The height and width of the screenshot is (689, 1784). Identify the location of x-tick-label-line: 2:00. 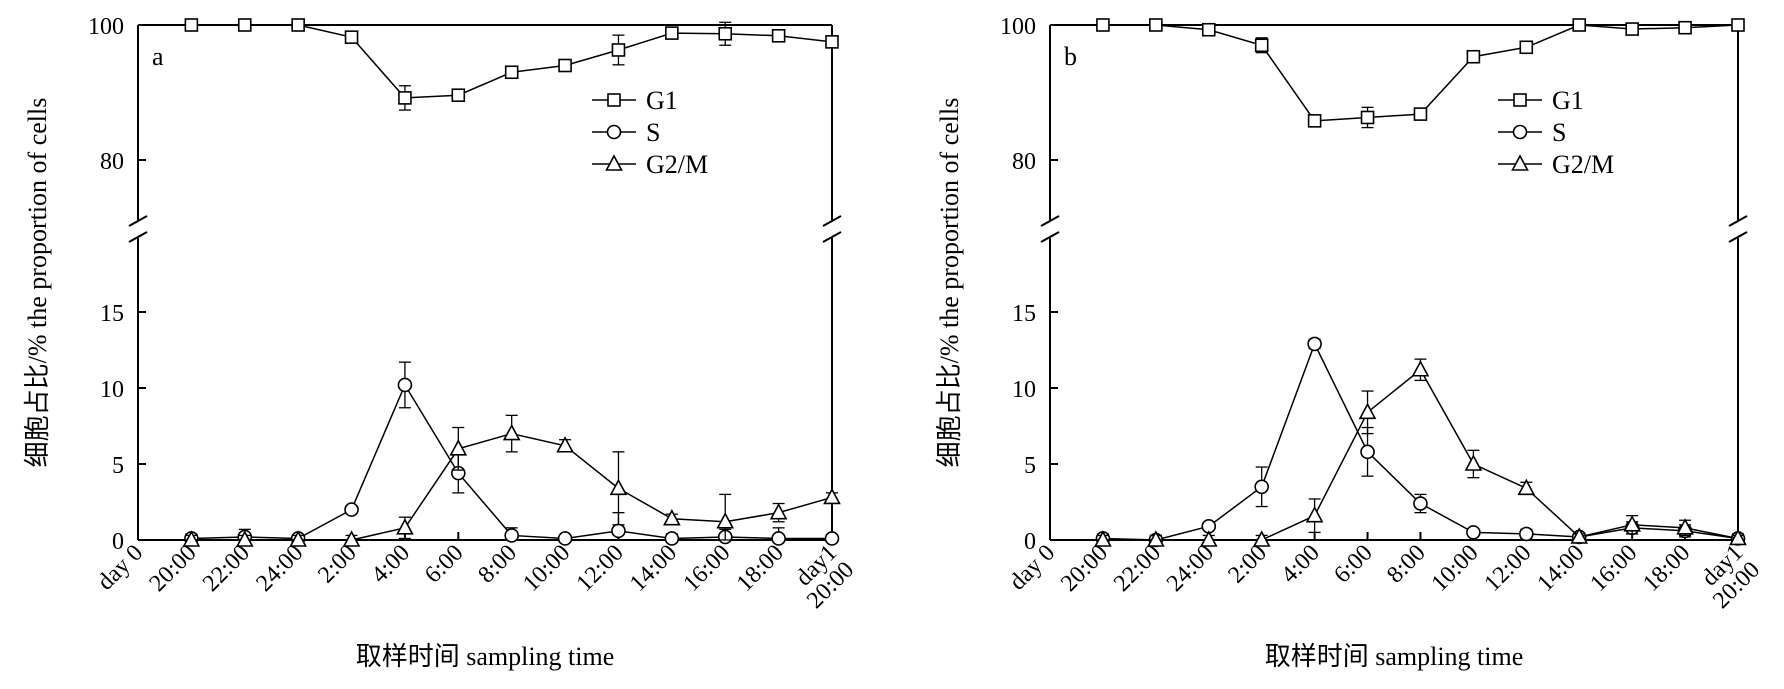
(1247, 564).